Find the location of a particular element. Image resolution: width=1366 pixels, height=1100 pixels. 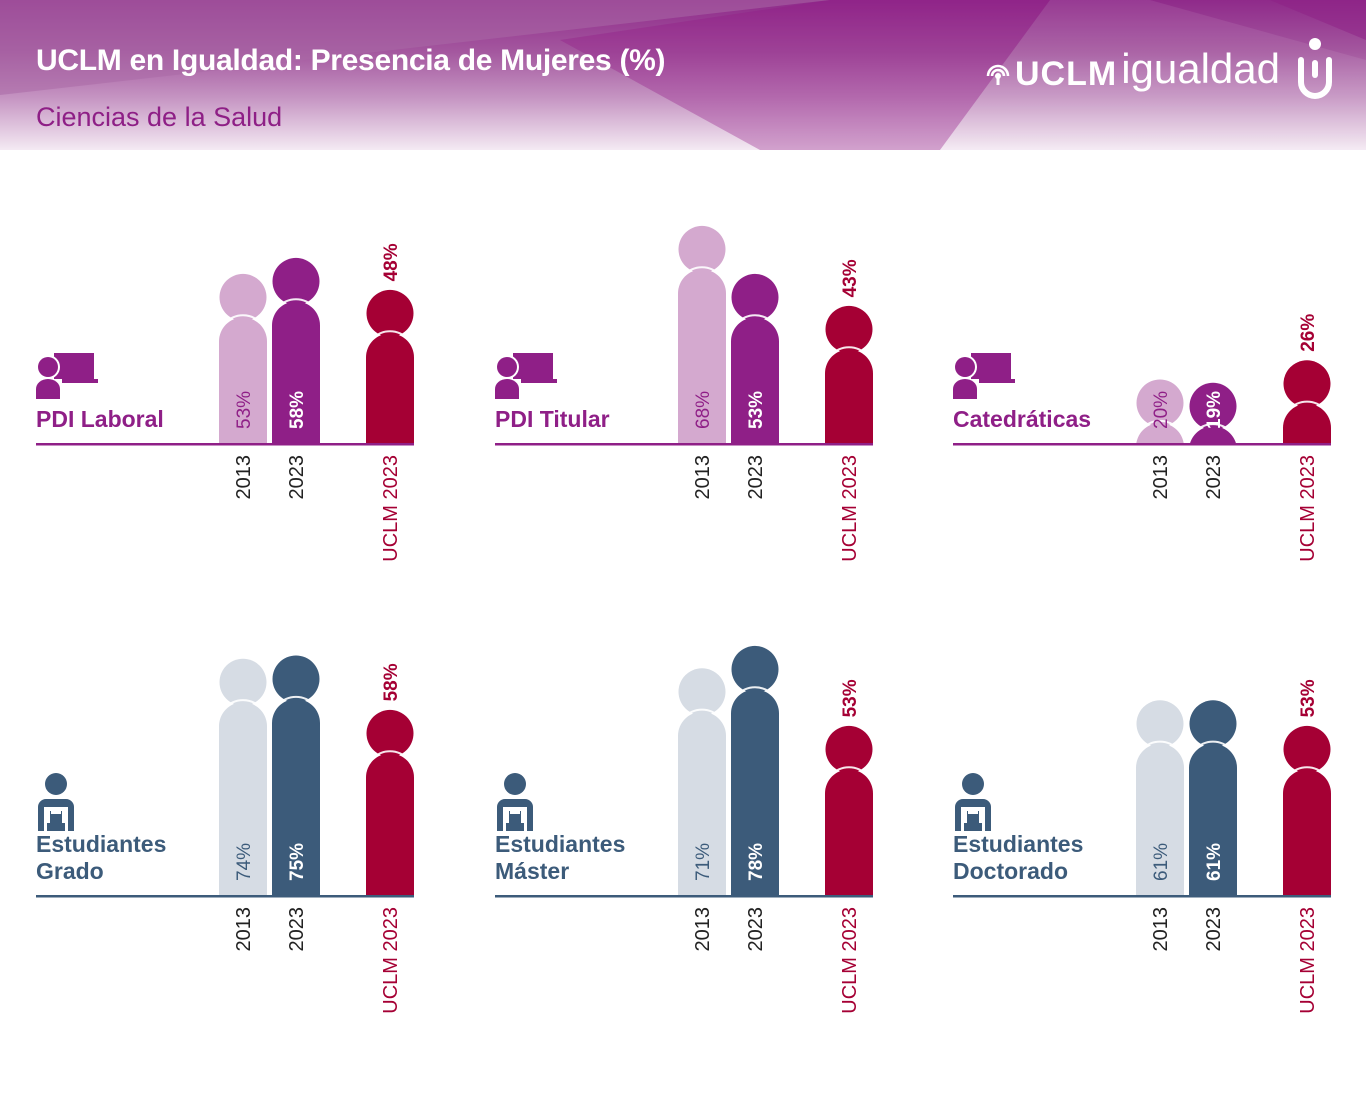

u-igualdad-badge-icon is located at coordinates (1315, 68).